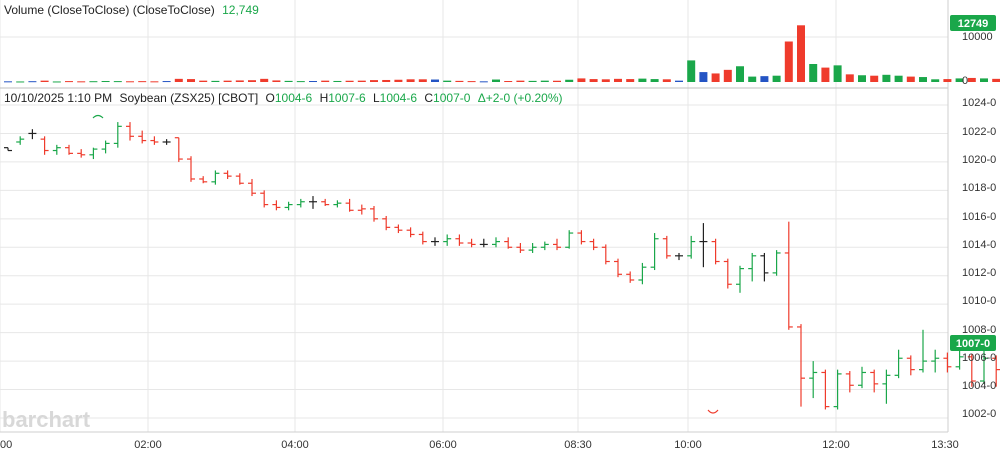  I want to click on high-marker-icon, so click(98, 116).